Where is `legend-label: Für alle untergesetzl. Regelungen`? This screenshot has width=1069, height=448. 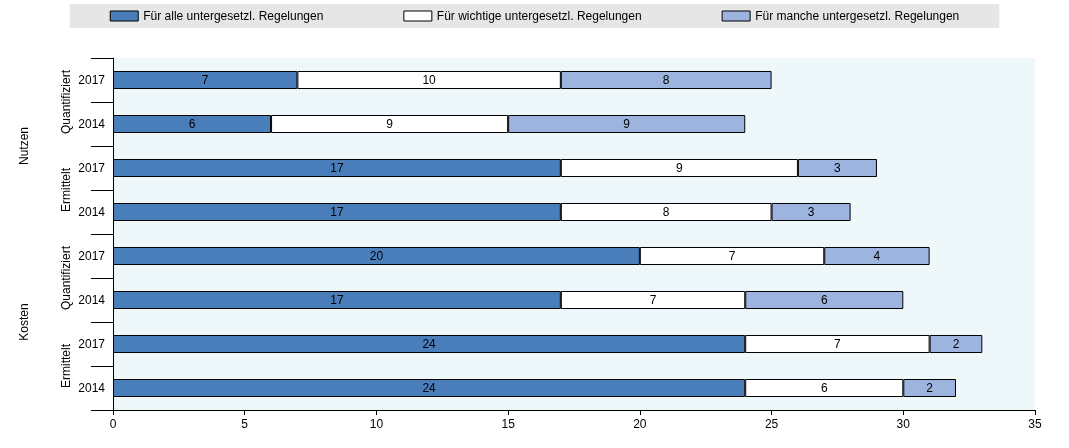 legend-label: Für alle untergesetzl. Regelungen is located at coordinates (233, 16).